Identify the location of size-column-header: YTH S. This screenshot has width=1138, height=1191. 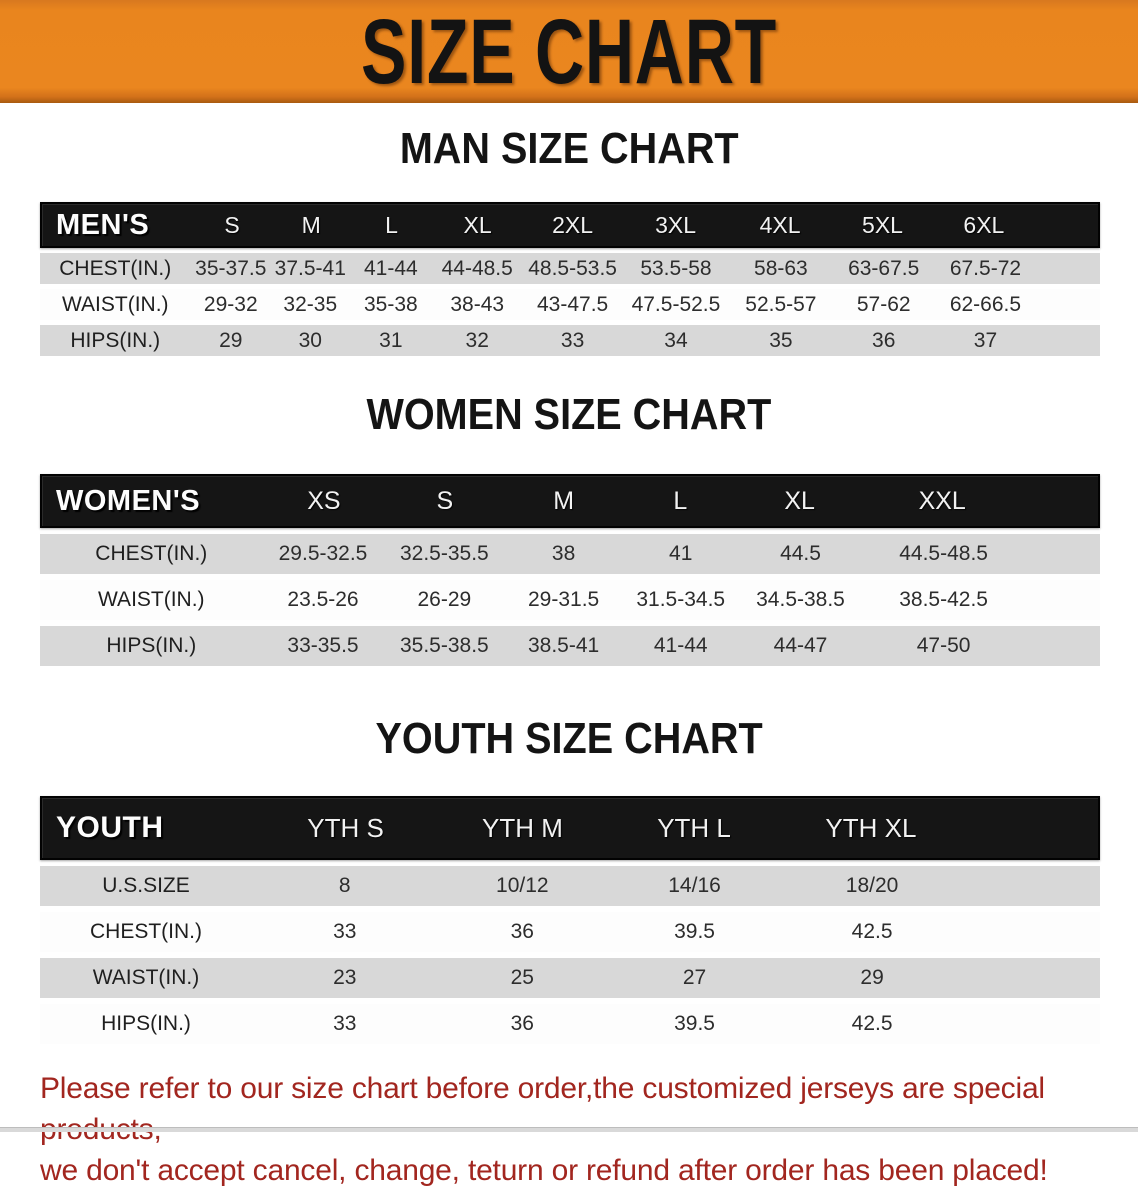
(345, 827).